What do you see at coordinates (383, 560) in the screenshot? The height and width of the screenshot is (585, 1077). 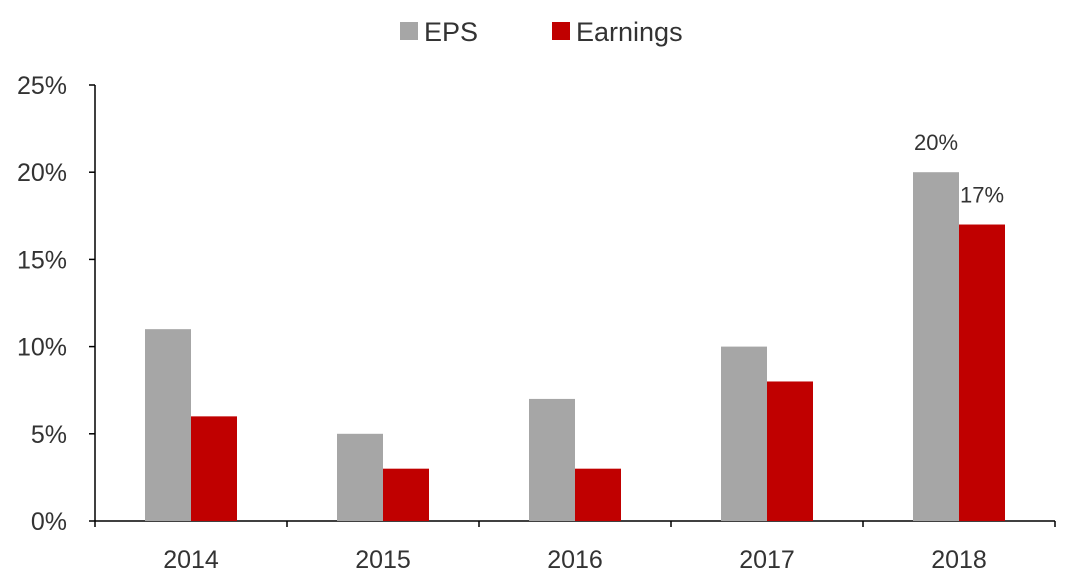 I see `x-tick-label: 2015` at bounding box center [383, 560].